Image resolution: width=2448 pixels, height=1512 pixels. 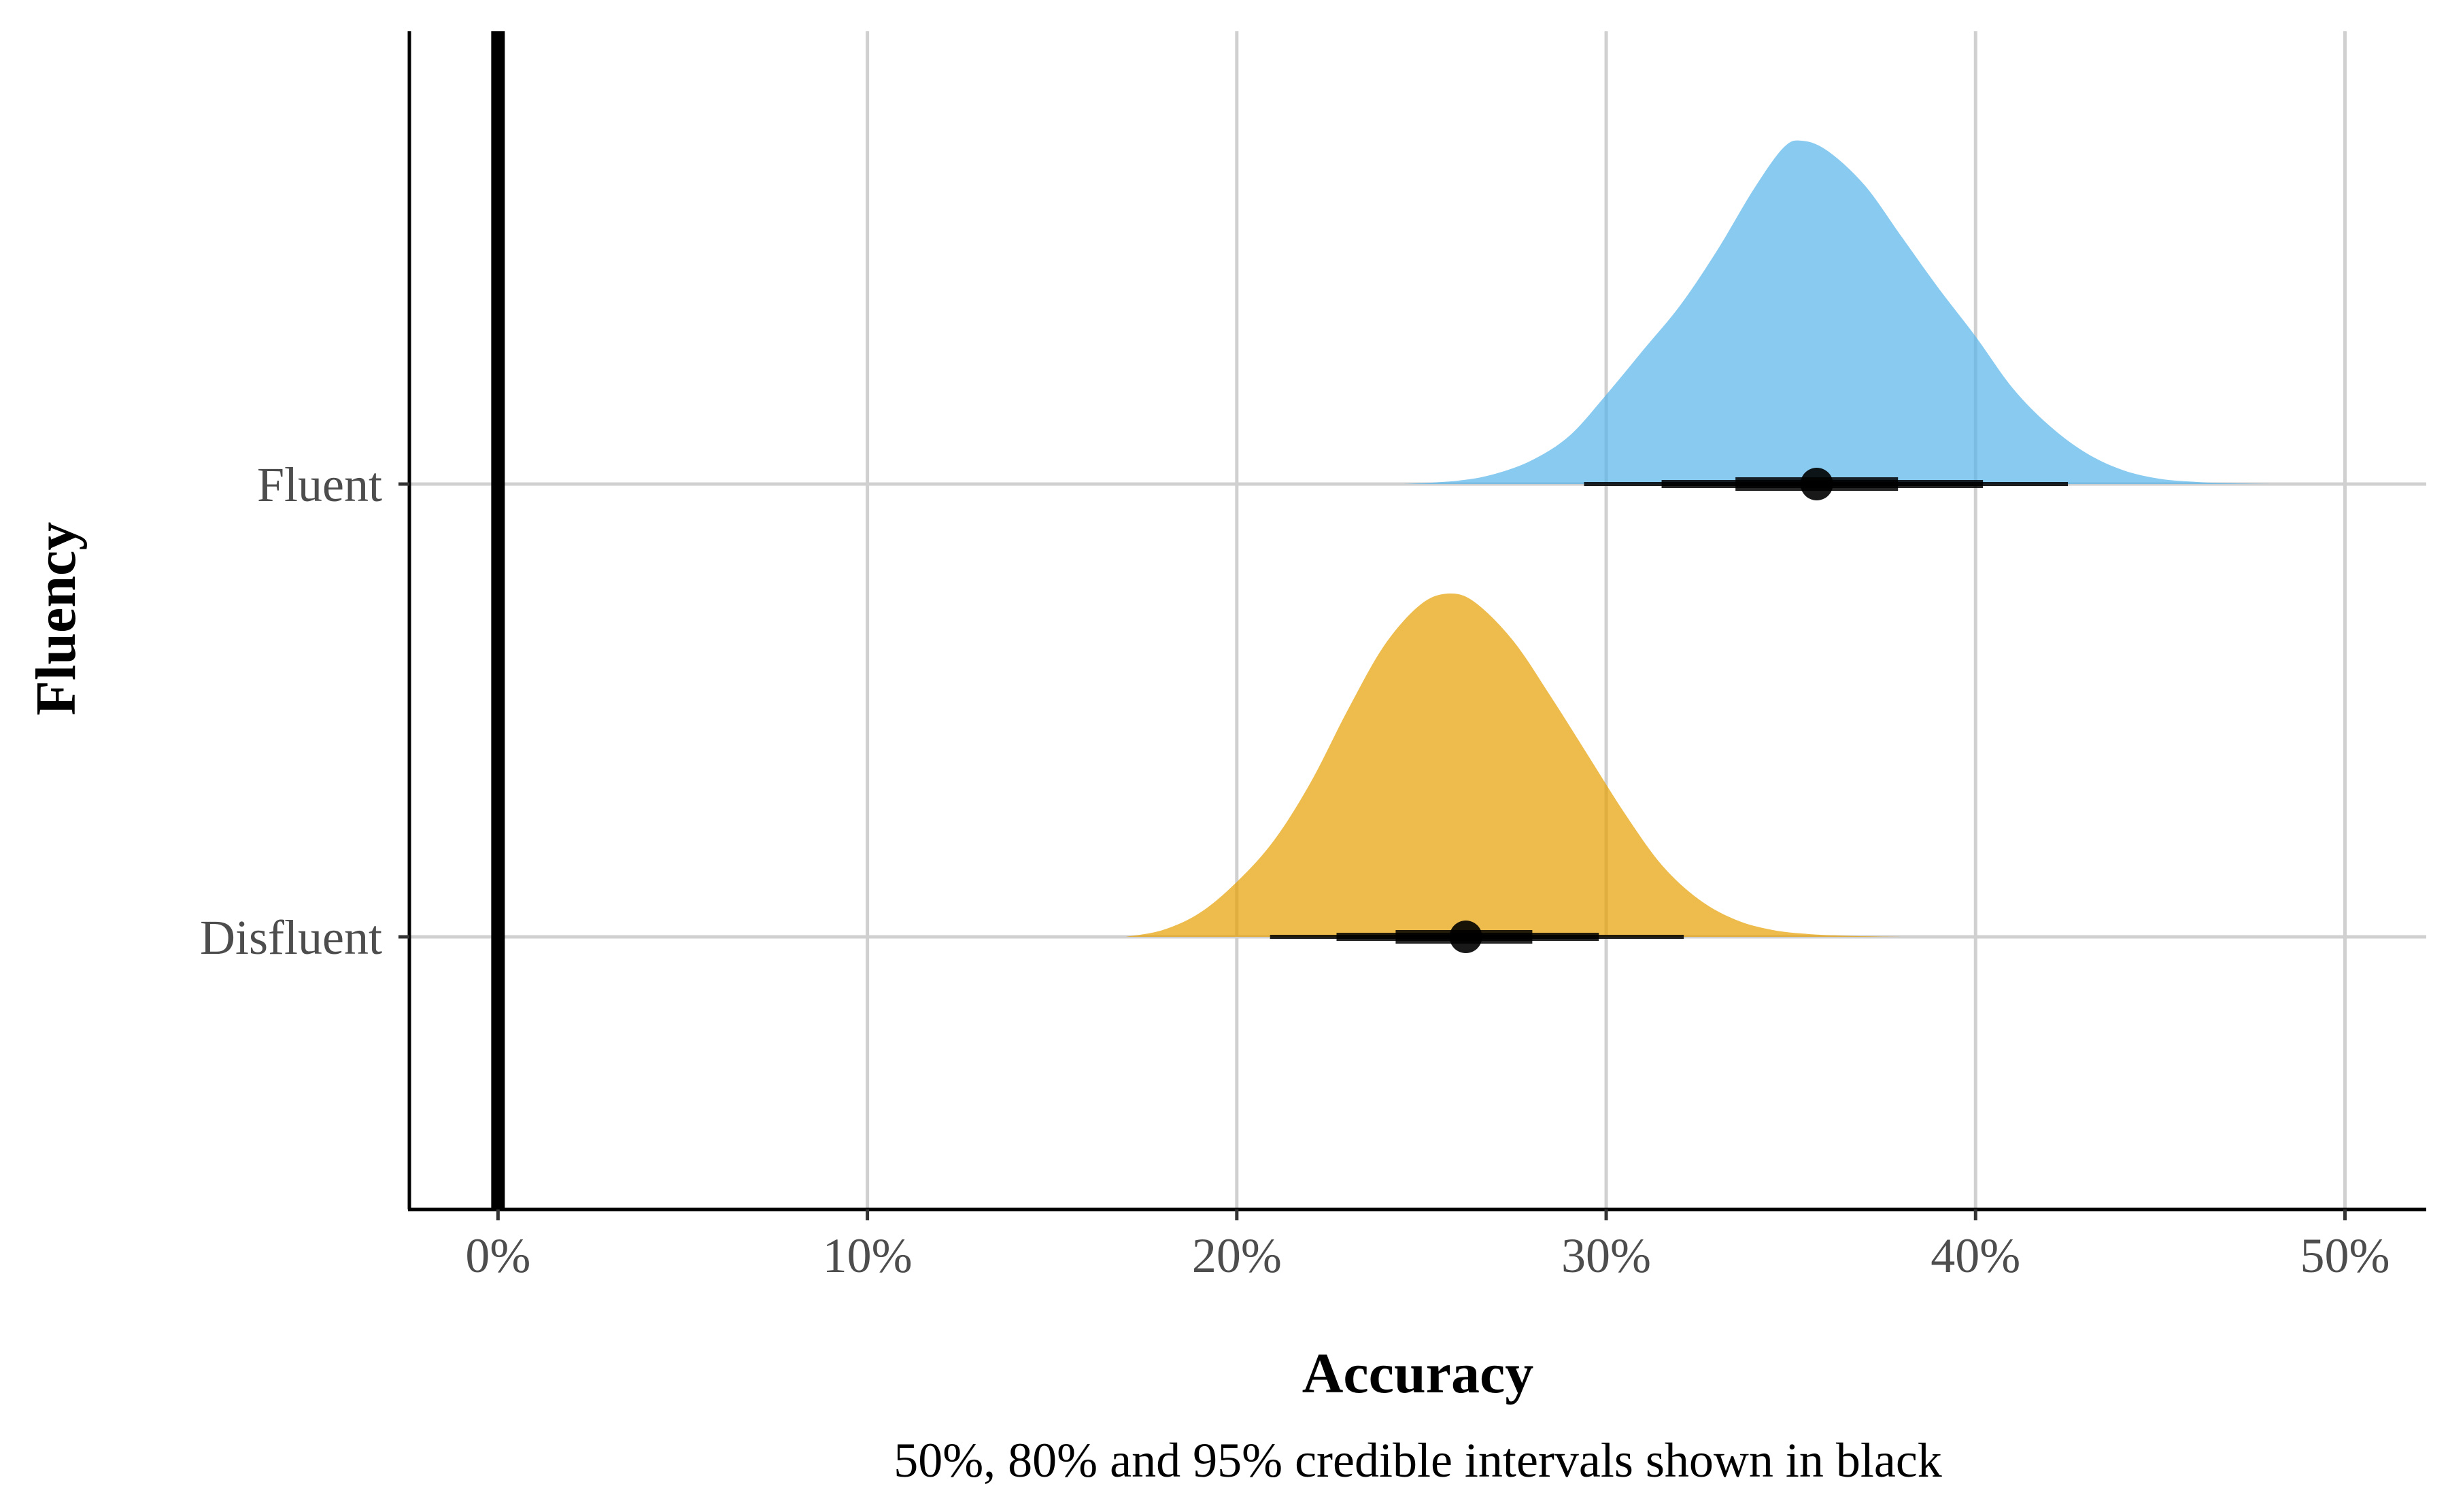 I want to click on x-tick-label: 20%, so click(x=1237, y=1255).